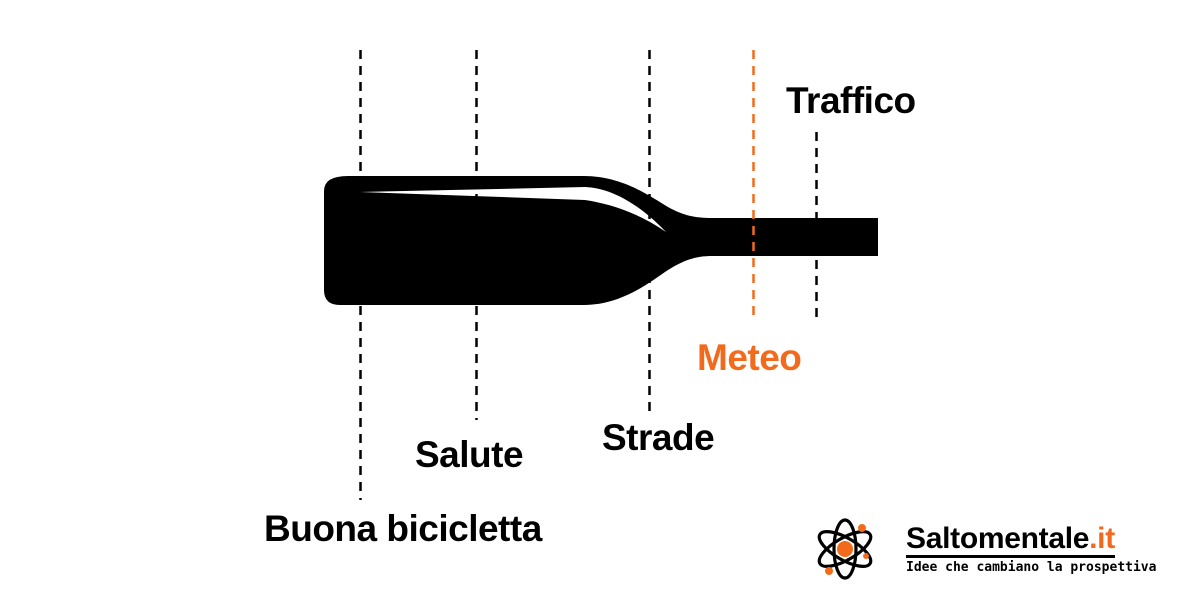 This screenshot has height=600, width=1200. What do you see at coordinates (1031, 567) in the screenshot?
I see `brand-tagline: Idee che cambiano la prospettiva` at bounding box center [1031, 567].